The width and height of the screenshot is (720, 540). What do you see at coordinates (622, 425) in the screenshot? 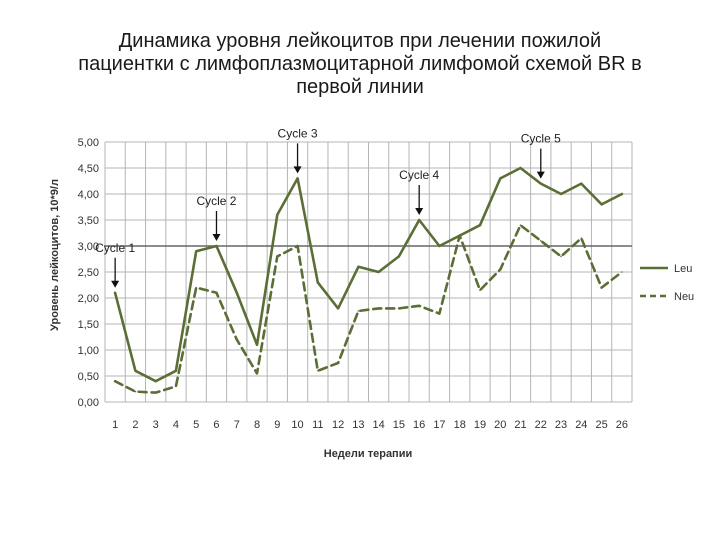
I see `x-tick-label: 26` at bounding box center [622, 425].